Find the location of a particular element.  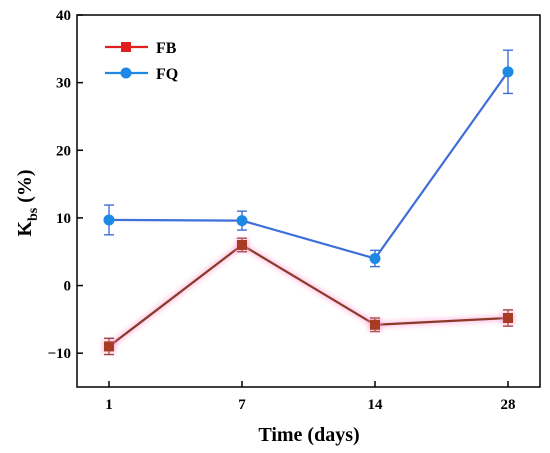

y-tick-label: 0 is located at coordinates (68, 287).